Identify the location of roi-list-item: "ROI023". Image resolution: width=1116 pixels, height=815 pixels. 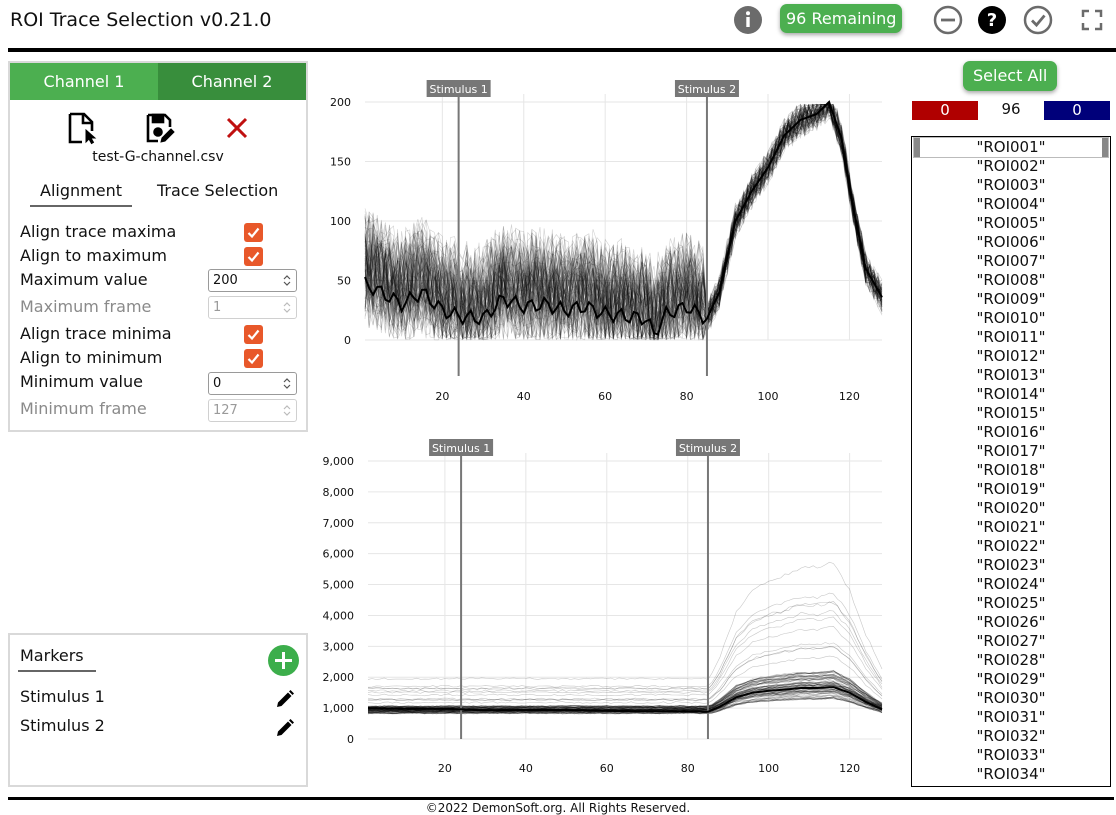
(1011, 565).